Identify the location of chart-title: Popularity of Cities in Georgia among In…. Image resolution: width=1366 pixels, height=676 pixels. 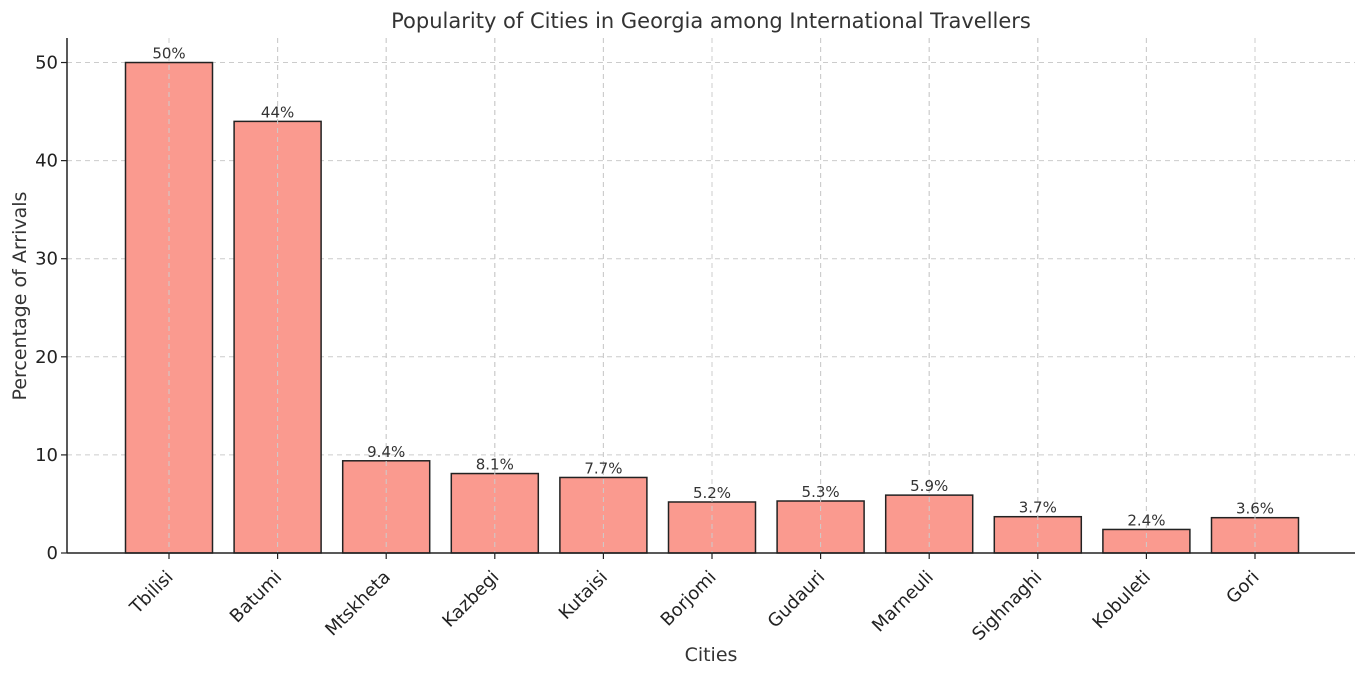
(711, 21).